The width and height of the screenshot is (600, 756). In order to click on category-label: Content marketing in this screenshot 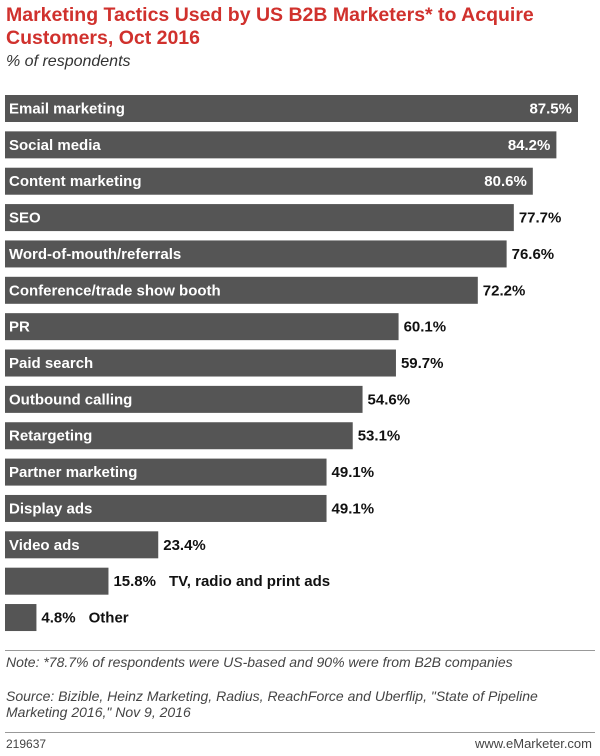, I will do `click(75, 181)`.